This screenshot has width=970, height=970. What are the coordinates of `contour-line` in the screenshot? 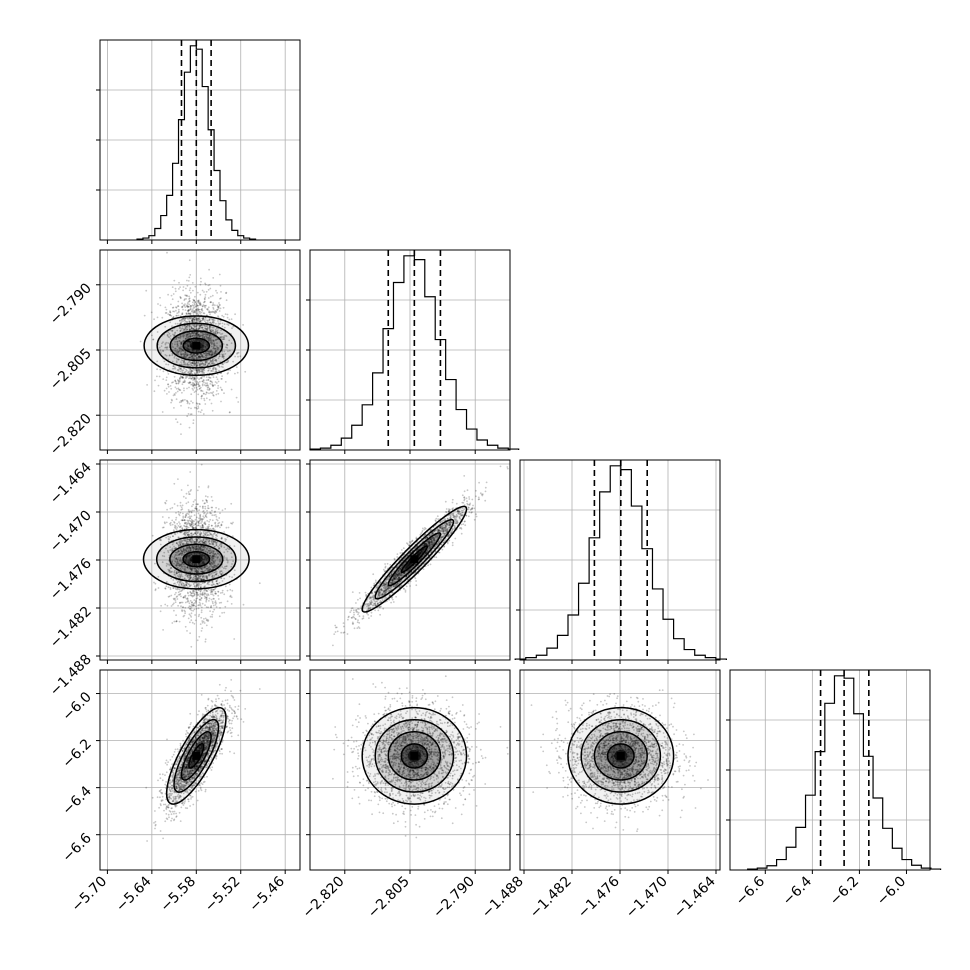 It's located at (196, 346).